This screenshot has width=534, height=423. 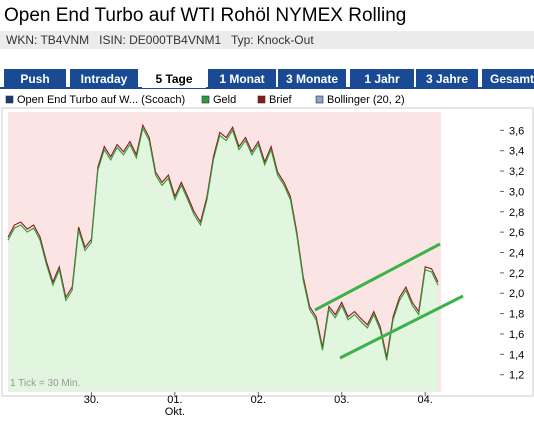 What do you see at coordinates (516, 294) in the screenshot?
I see `y-tick-label: 2,0` at bounding box center [516, 294].